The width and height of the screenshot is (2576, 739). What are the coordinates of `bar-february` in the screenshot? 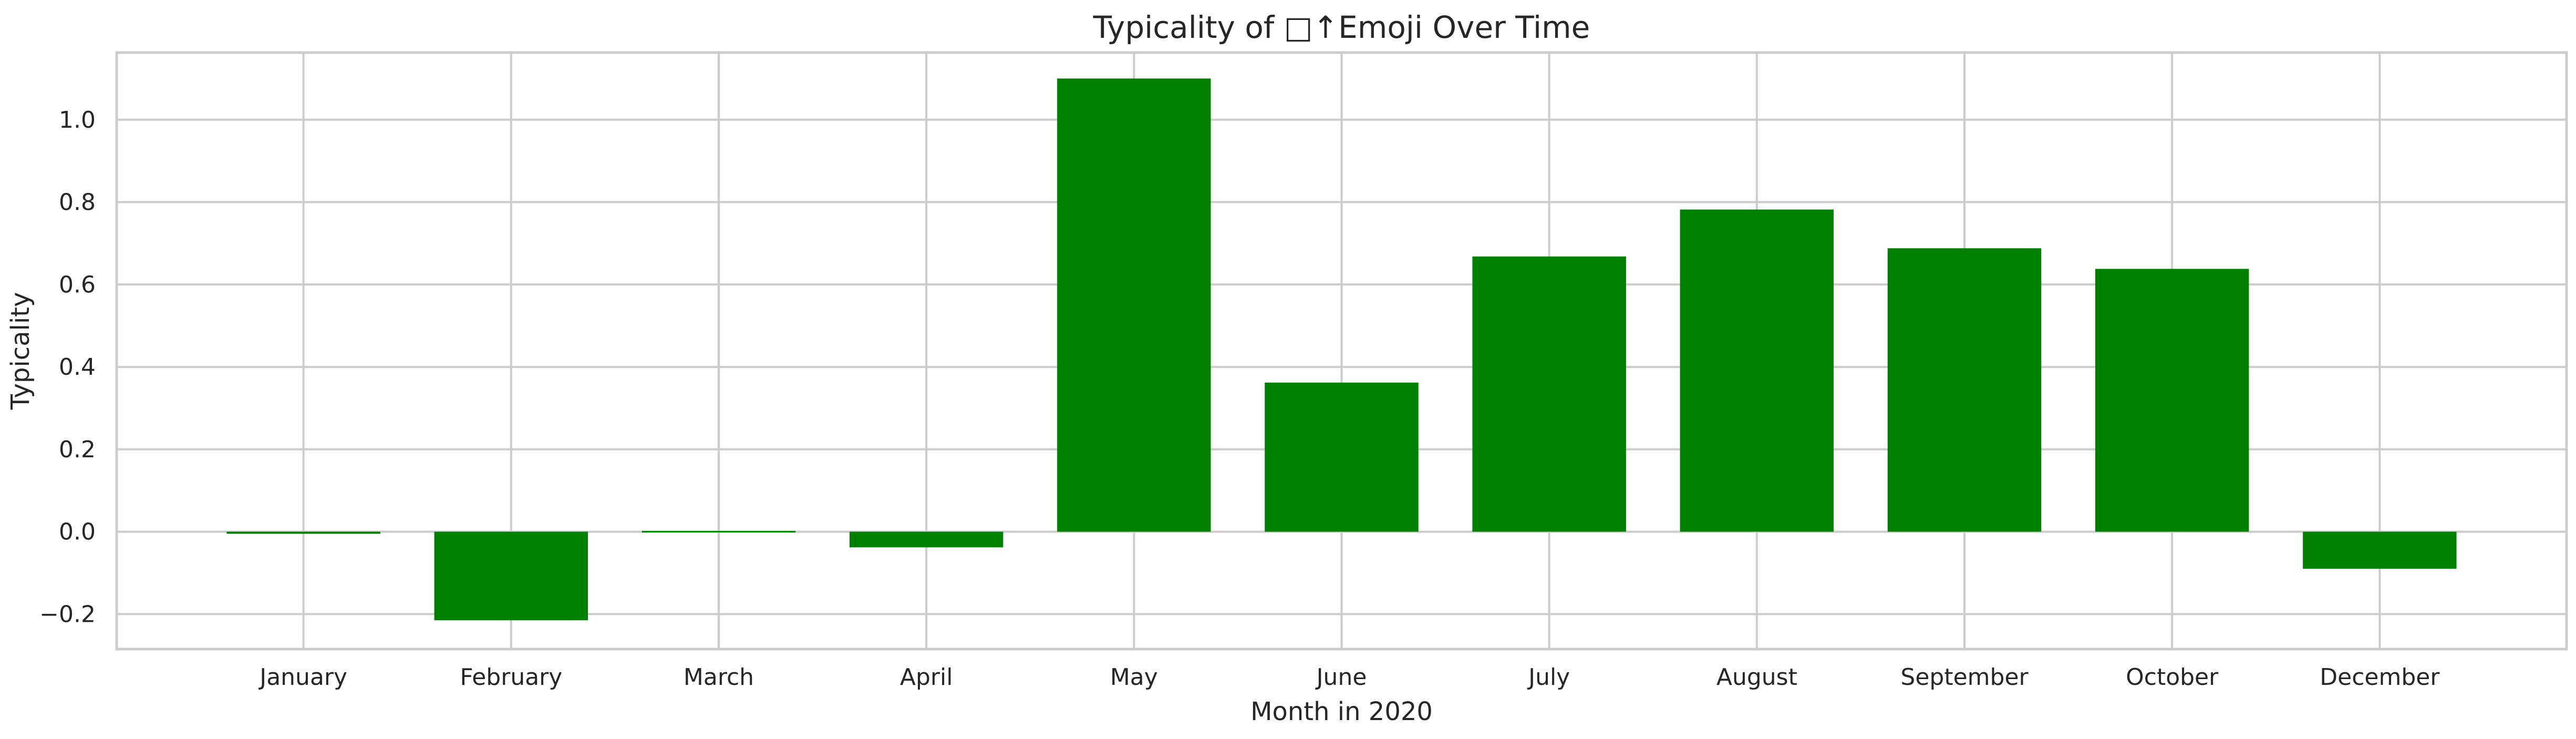 It's located at (511, 576).